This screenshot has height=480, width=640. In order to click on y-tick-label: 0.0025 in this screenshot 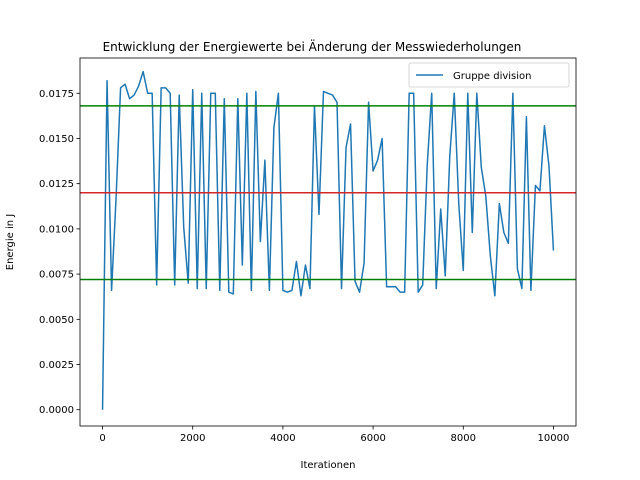, I will do `click(56, 365)`.